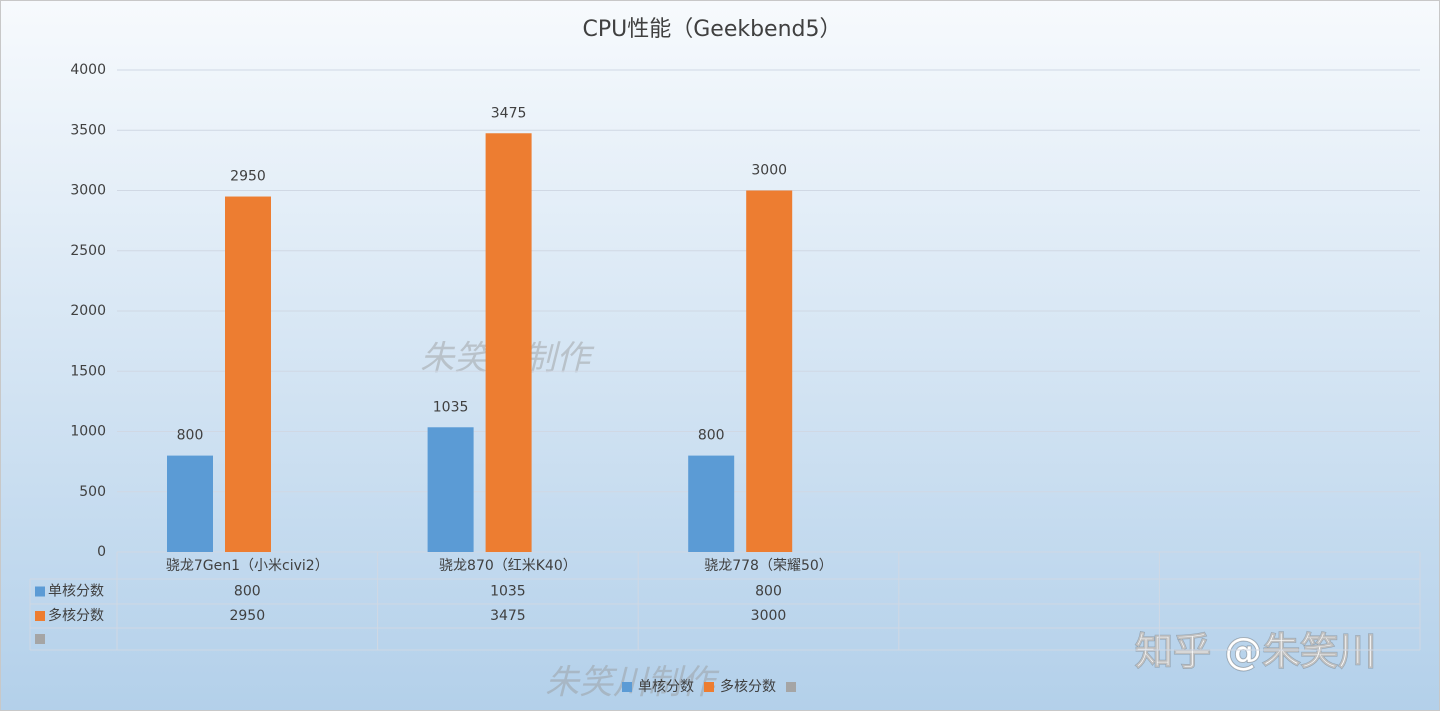 Image resolution: width=1440 pixels, height=711 pixels. I want to click on y-tick-label: 3500, so click(88, 130).